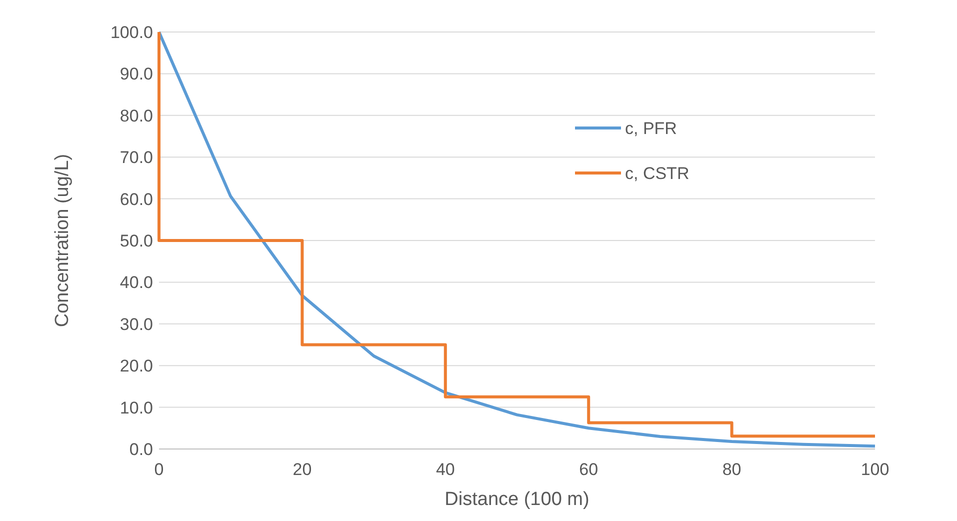 The width and height of the screenshot is (957, 521). What do you see at coordinates (136, 366) in the screenshot?
I see `y-tick-label: 20.0` at bounding box center [136, 366].